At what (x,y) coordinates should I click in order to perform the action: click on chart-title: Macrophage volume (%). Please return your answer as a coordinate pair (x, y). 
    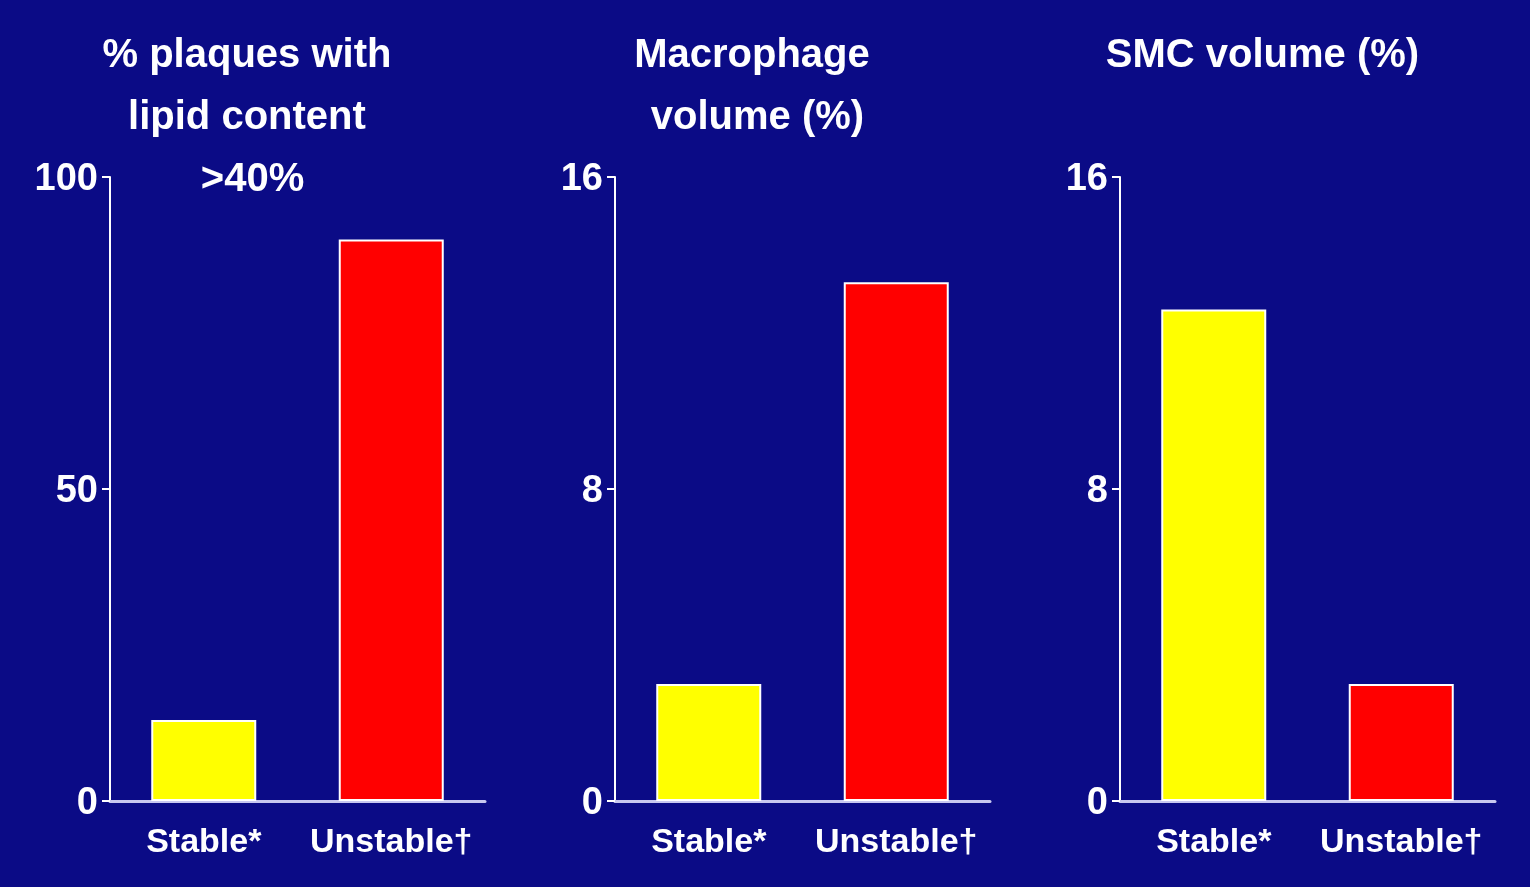
    Looking at the image, I should click on (757, 83).